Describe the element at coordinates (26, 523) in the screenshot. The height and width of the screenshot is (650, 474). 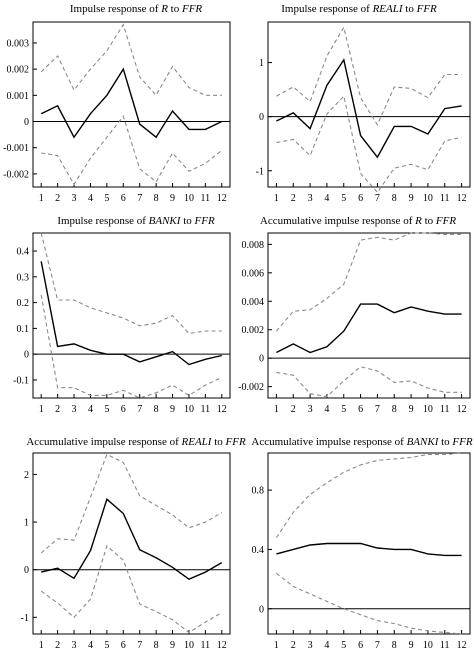
I see `y-tick-label: 1` at that location.